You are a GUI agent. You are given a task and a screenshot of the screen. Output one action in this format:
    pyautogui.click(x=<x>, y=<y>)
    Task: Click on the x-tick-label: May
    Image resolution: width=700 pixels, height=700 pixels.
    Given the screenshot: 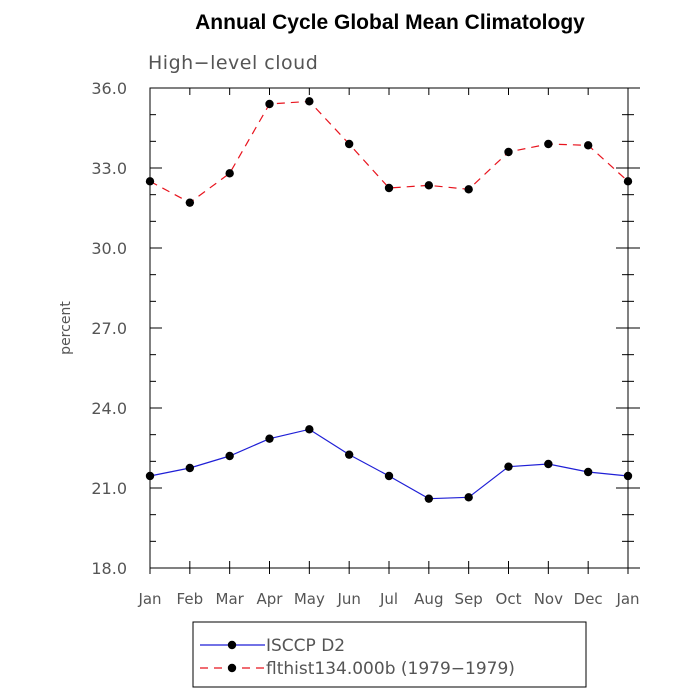 What is the action you would take?
    pyautogui.click(x=309, y=599)
    